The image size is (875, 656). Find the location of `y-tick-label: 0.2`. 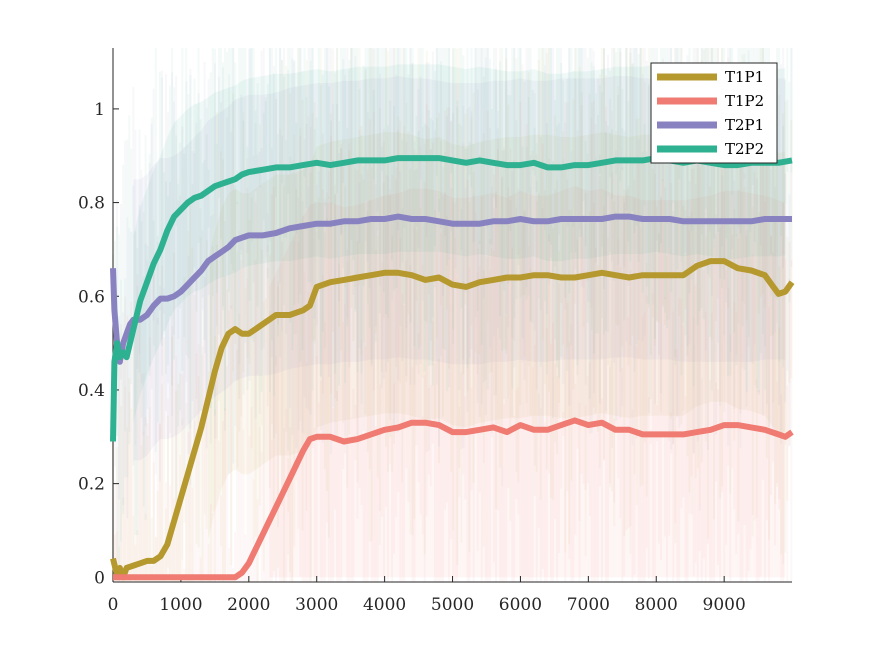

y-tick-label: 0.2 is located at coordinates (91, 485).